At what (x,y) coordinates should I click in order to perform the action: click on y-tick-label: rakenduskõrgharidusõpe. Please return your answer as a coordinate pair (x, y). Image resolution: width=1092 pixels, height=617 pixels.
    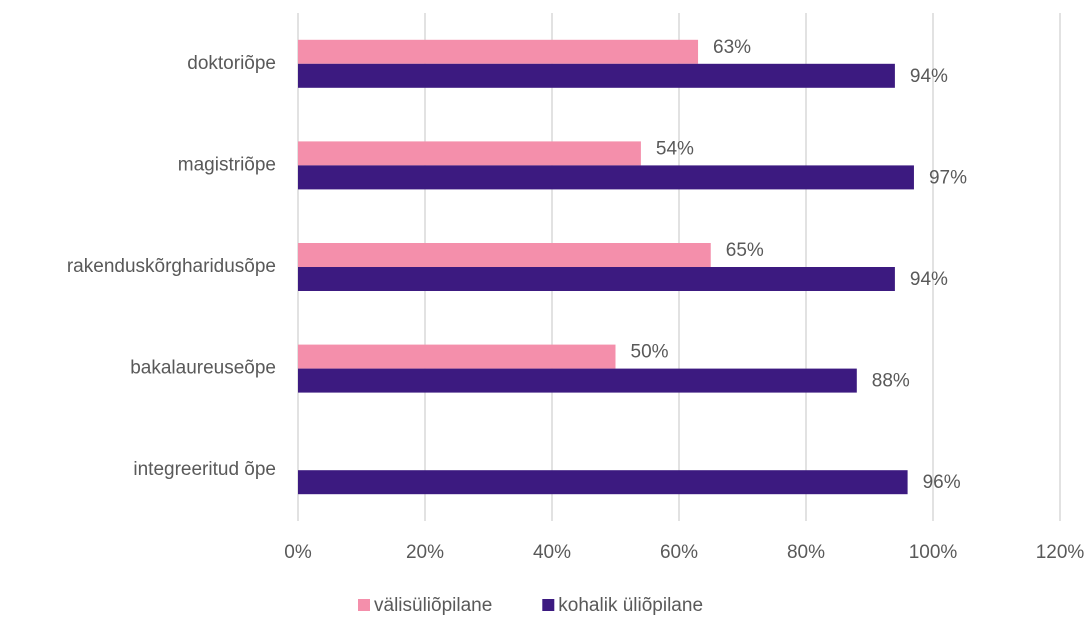
    Looking at the image, I should click on (171, 266).